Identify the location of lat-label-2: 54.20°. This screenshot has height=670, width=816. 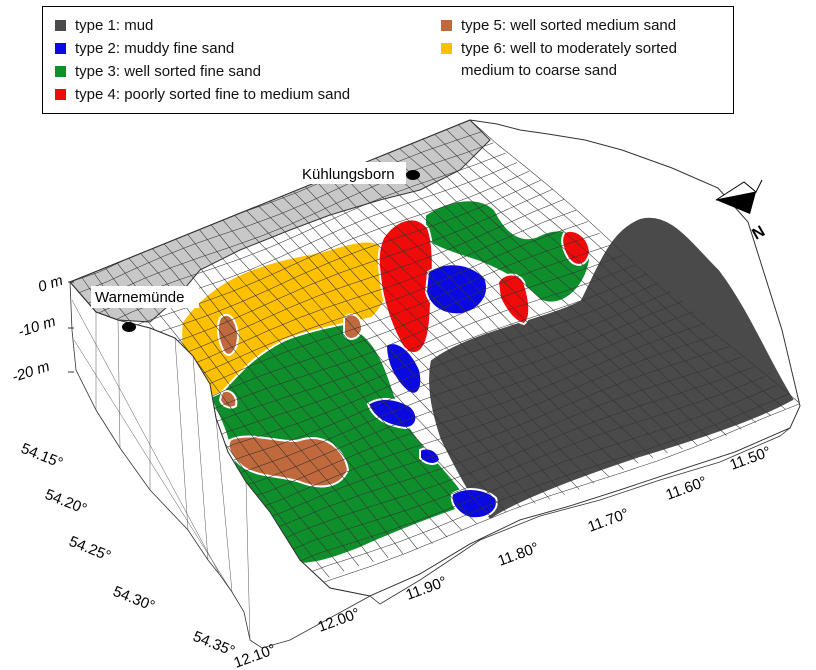
(66, 502).